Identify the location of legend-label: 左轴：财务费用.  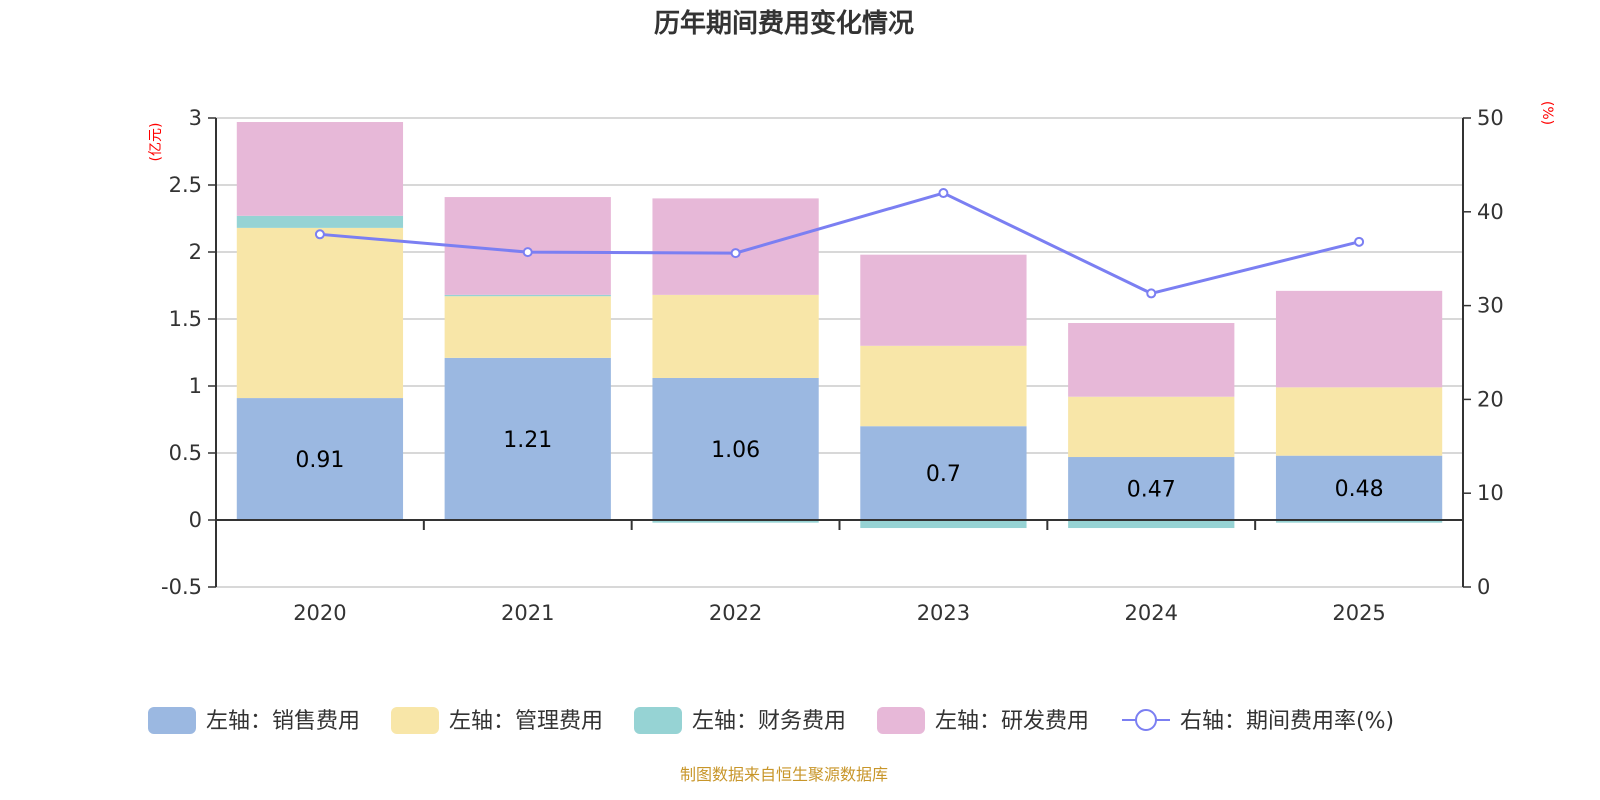
(769, 721).